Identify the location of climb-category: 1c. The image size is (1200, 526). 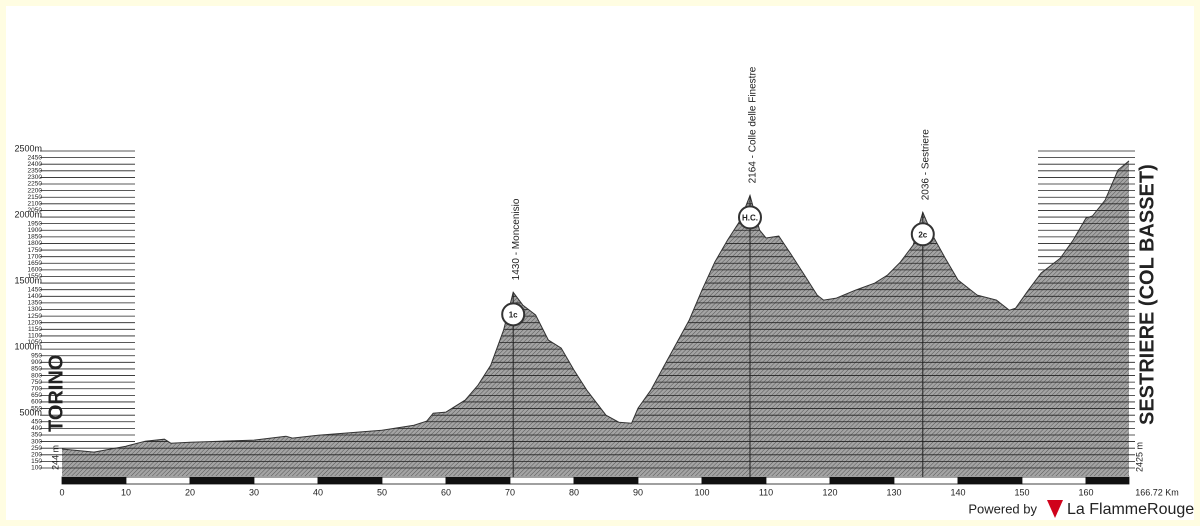
(513, 314).